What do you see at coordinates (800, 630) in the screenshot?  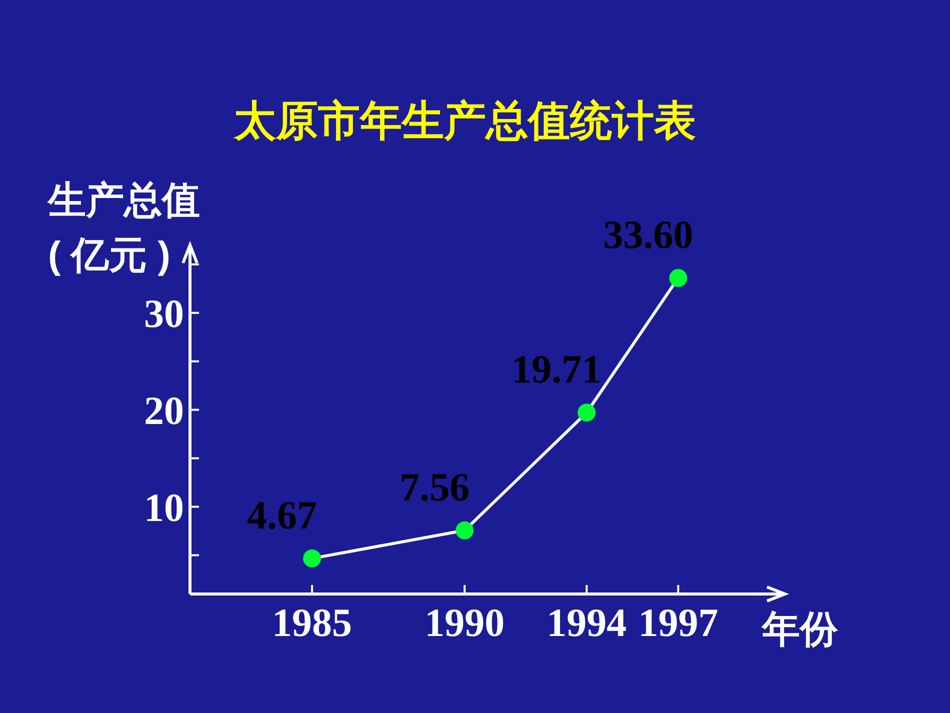 I see `x-axis-title: 年份` at bounding box center [800, 630].